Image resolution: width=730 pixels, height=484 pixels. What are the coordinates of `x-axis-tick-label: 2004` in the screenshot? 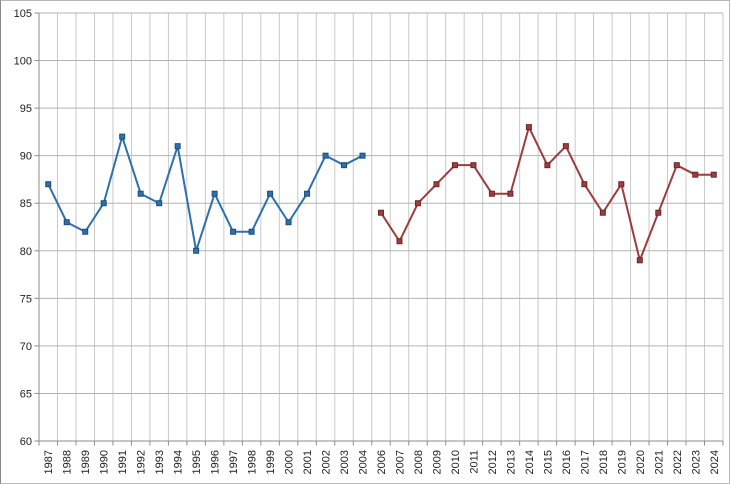 It's located at (364, 462).